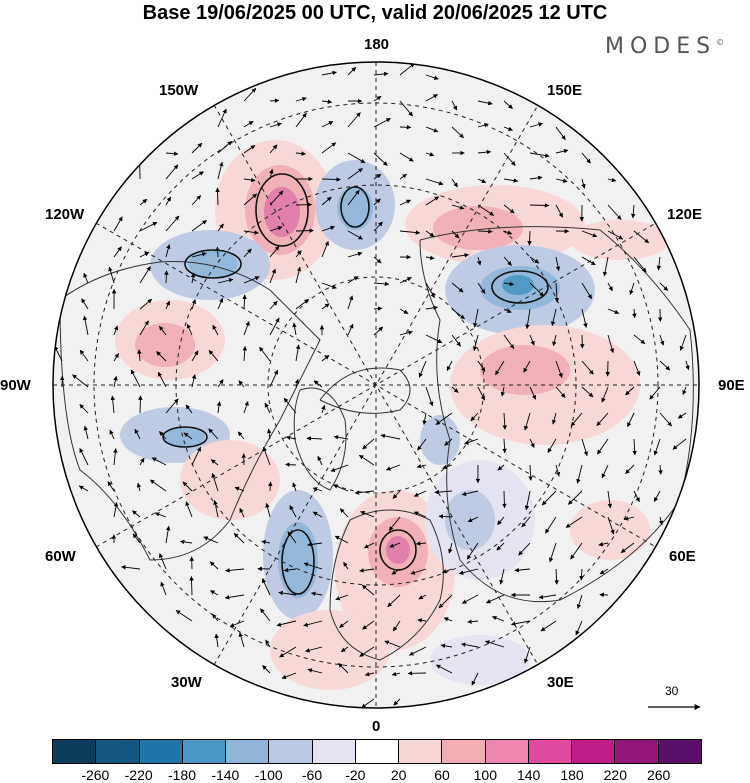 The height and width of the screenshot is (783, 750). Describe the element at coordinates (320, 439) in the screenshot. I see `coast-greenland` at that location.